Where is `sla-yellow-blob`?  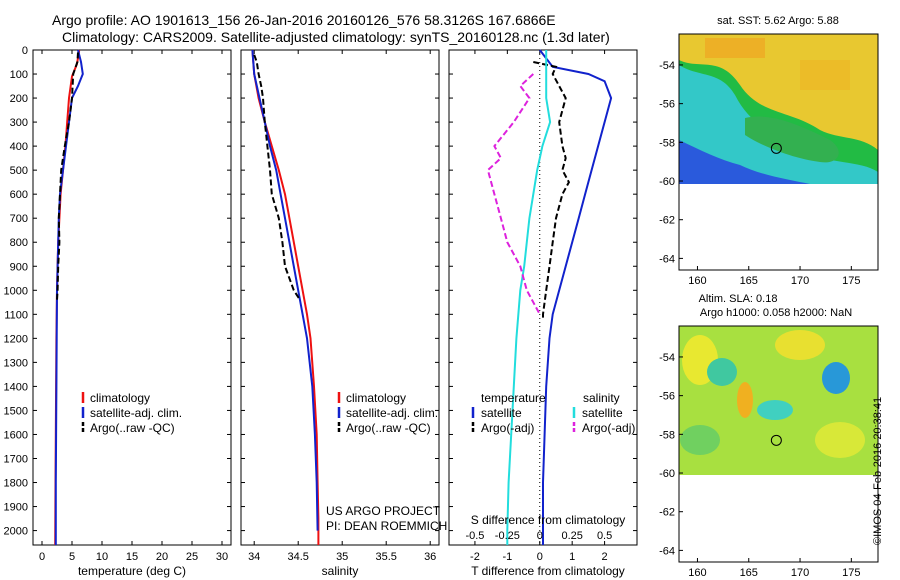
sla-yellow-blob is located at coordinates (840, 440).